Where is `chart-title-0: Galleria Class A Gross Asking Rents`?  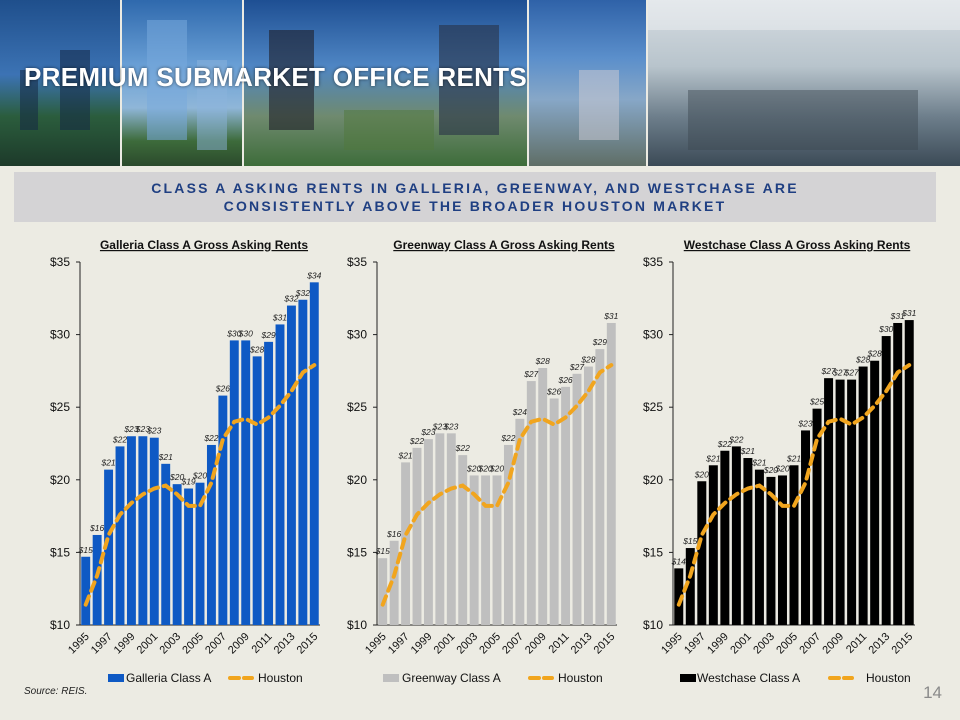
chart-title-0: Galleria Class A Gross Asking Rents is located at coordinates (204, 245).